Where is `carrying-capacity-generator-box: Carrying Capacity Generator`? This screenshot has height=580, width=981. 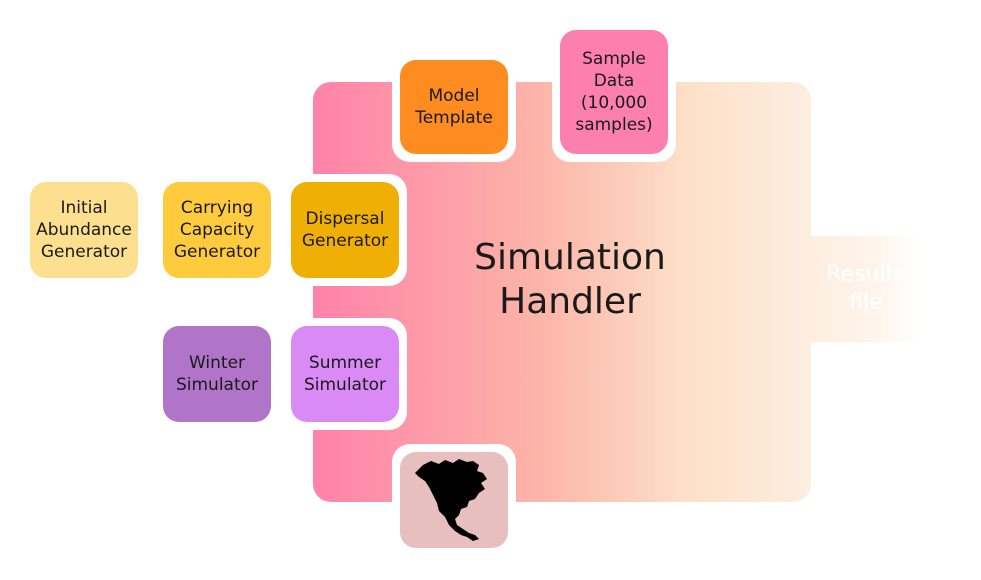 carrying-capacity-generator-box: Carrying Capacity Generator is located at coordinates (217, 230).